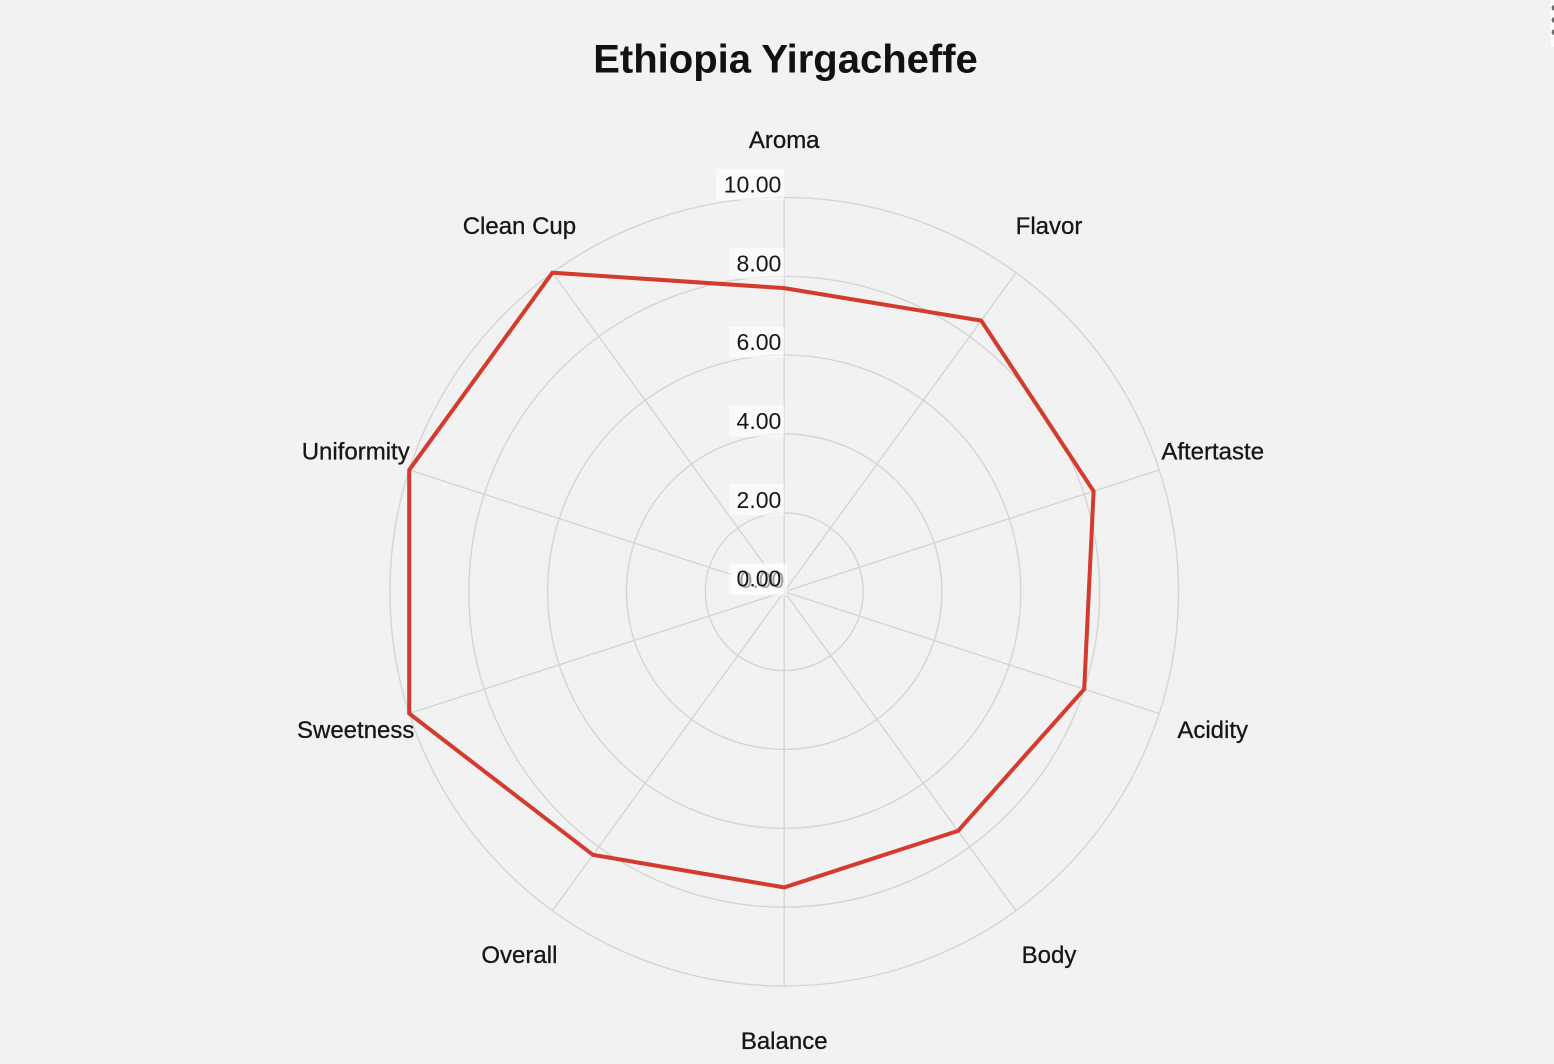 The height and width of the screenshot is (1064, 1554). What do you see at coordinates (785, 60) in the screenshot?
I see `svg-text: Ethiopia Yirgacheffe` at bounding box center [785, 60].